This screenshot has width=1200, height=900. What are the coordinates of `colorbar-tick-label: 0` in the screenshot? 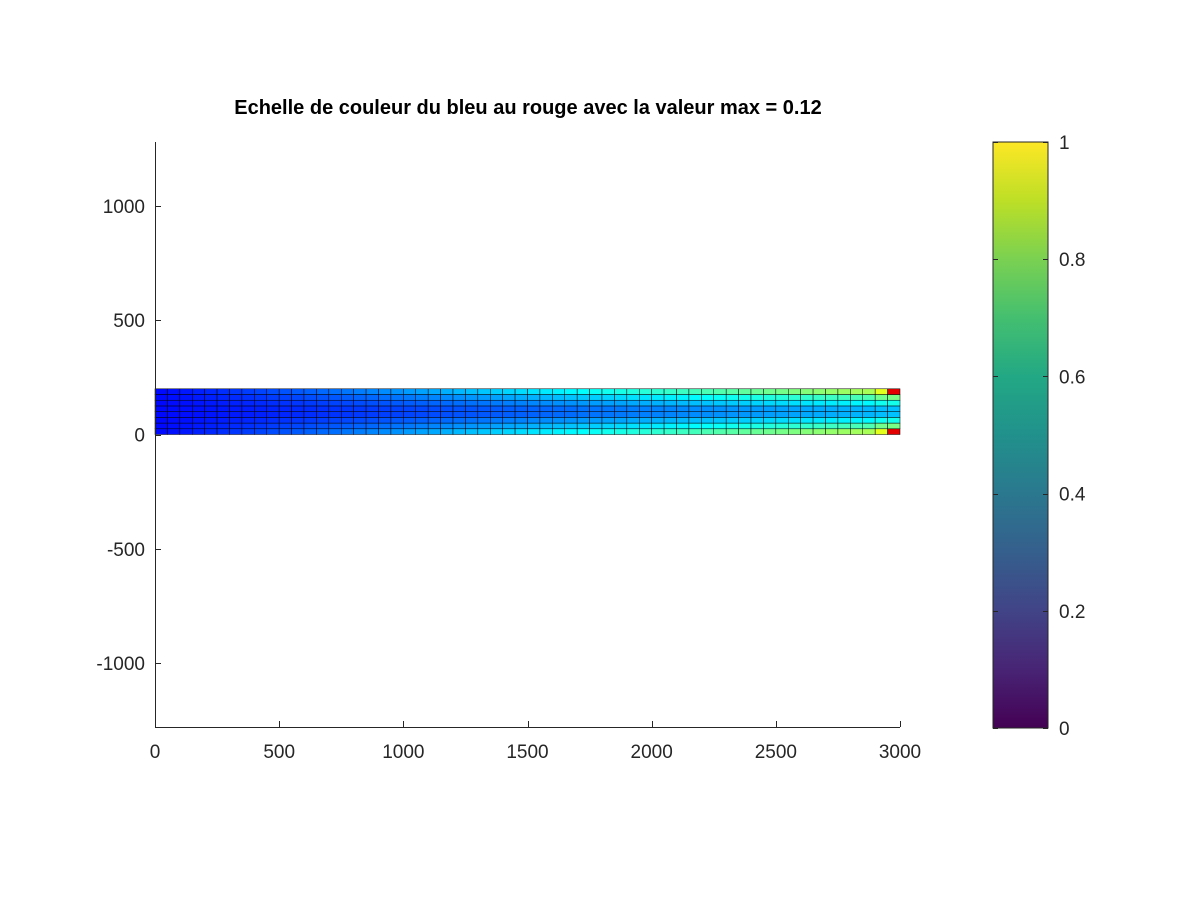 It's located at (1064, 729).